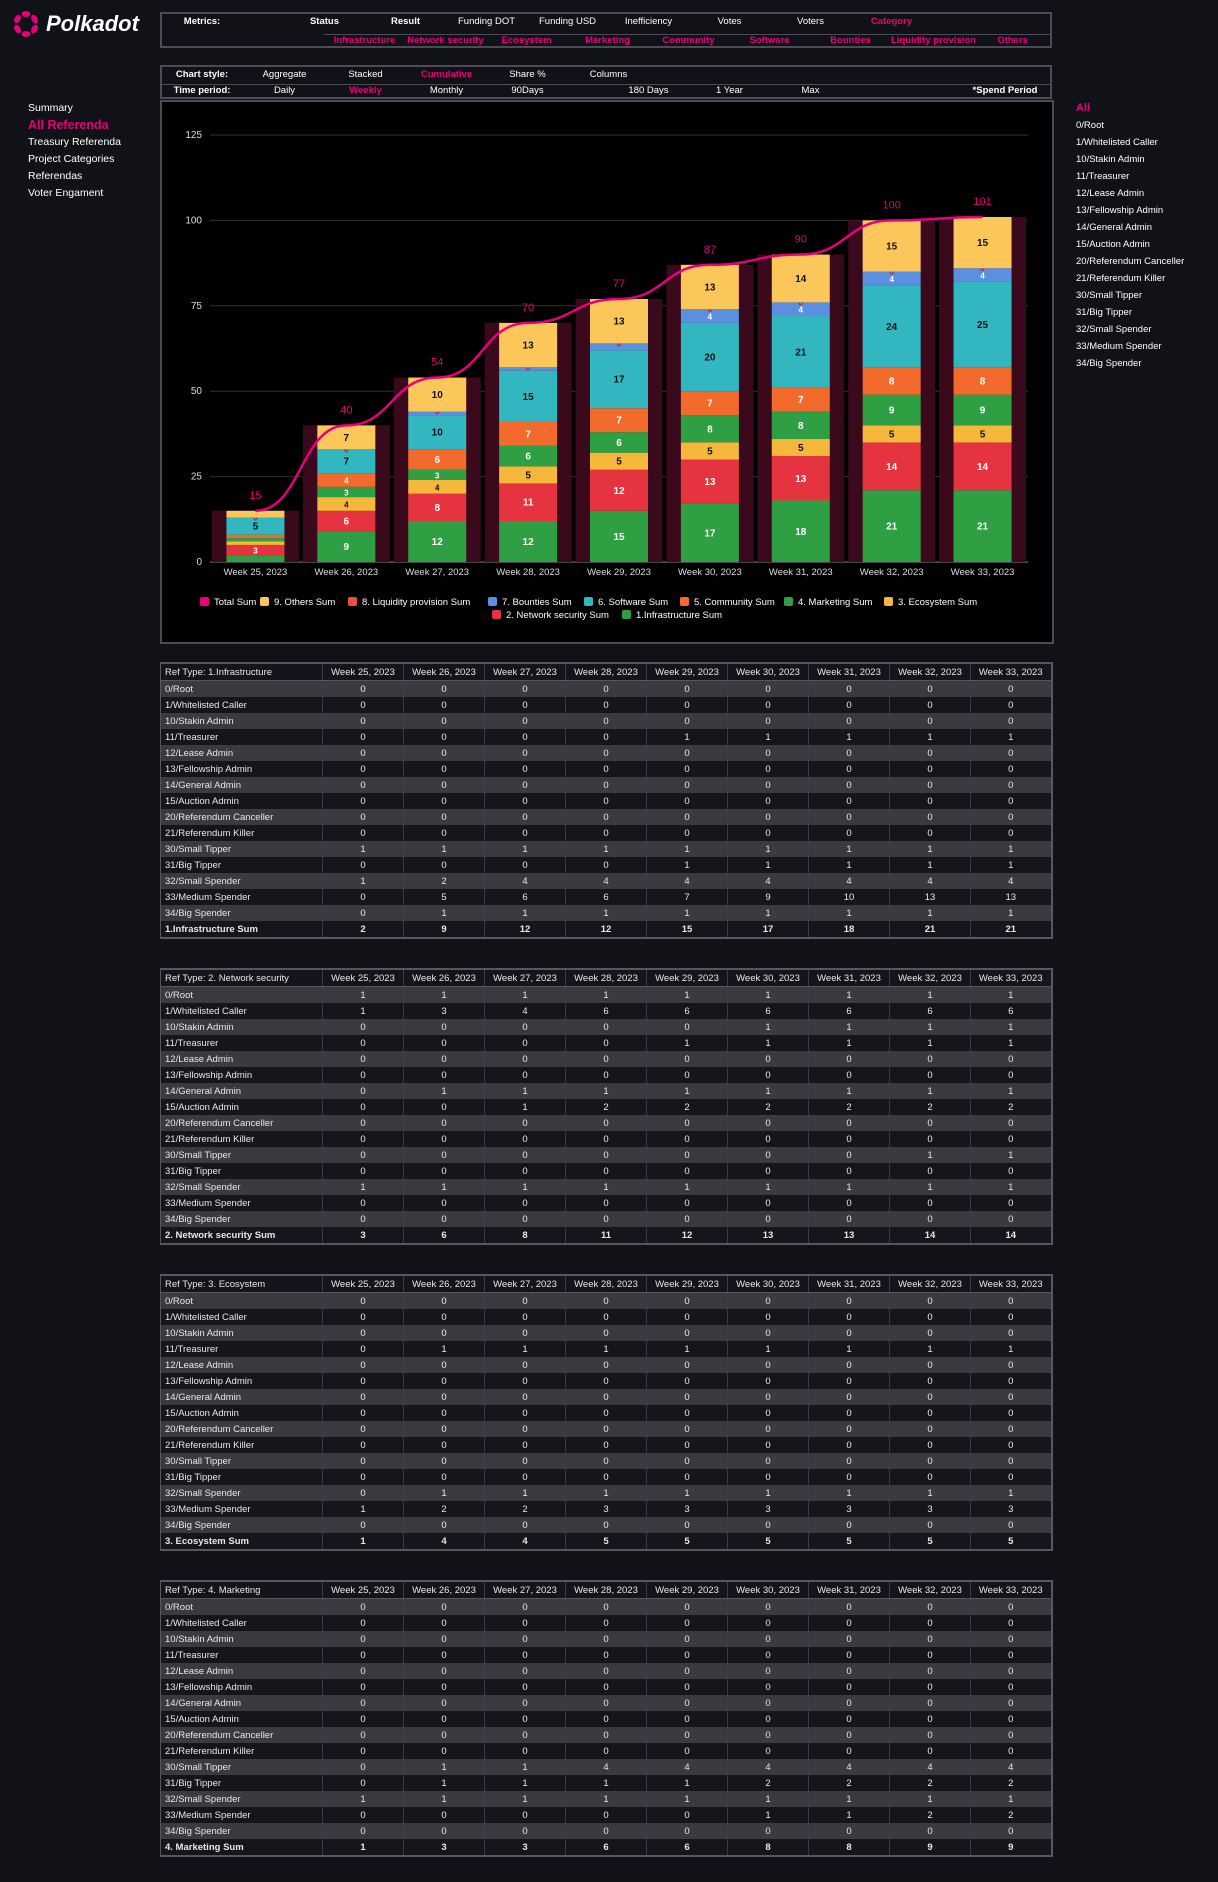 The image size is (1218, 1882). What do you see at coordinates (801, 400) in the screenshot?
I see `data-label: 7` at bounding box center [801, 400].